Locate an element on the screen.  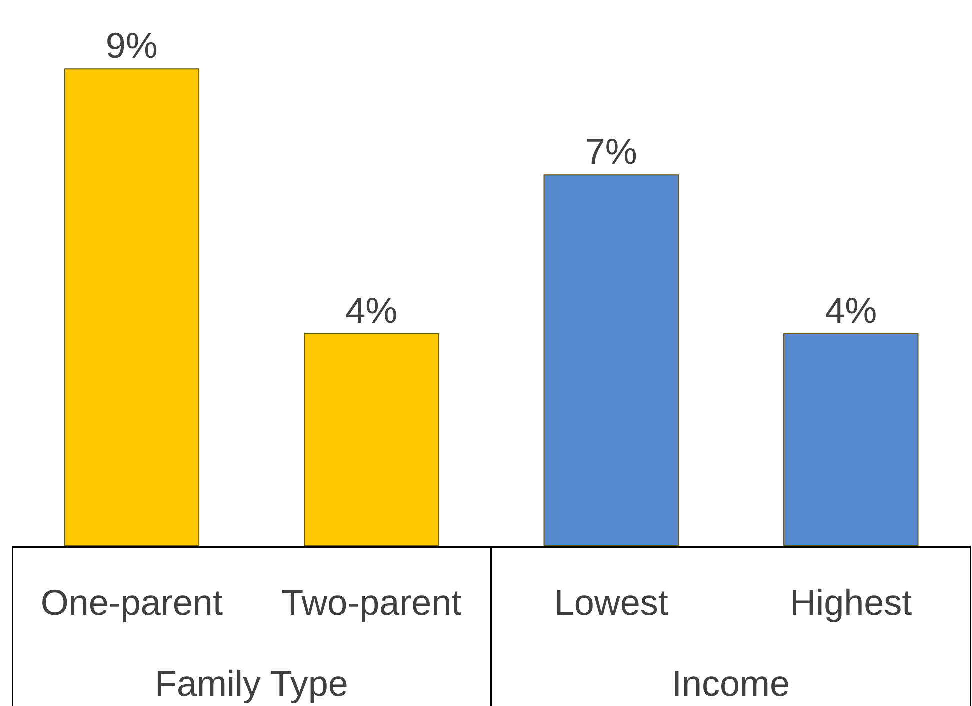
x-tick-label: Lowest is located at coordinates (611, 603).